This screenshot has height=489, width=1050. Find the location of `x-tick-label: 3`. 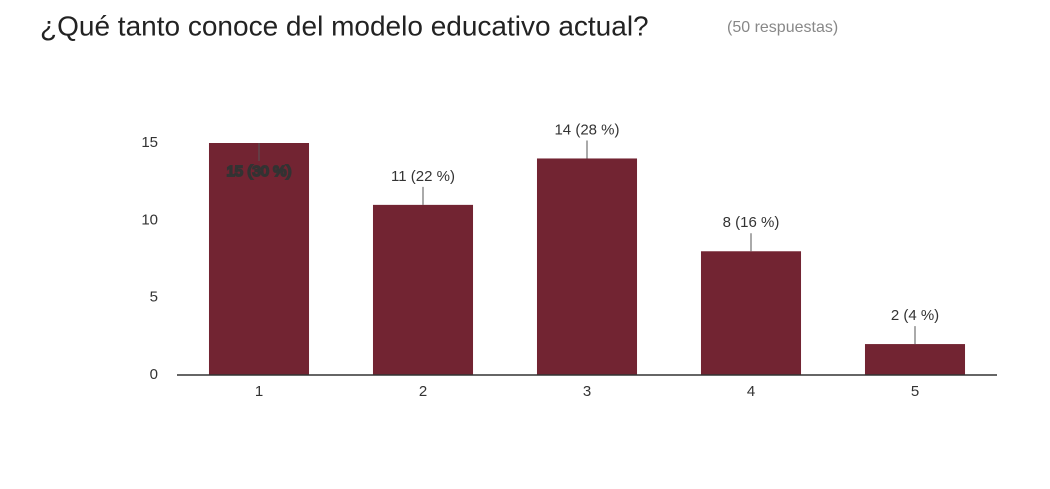

x-tick-label: 3 is located at coordinates (587, 391).